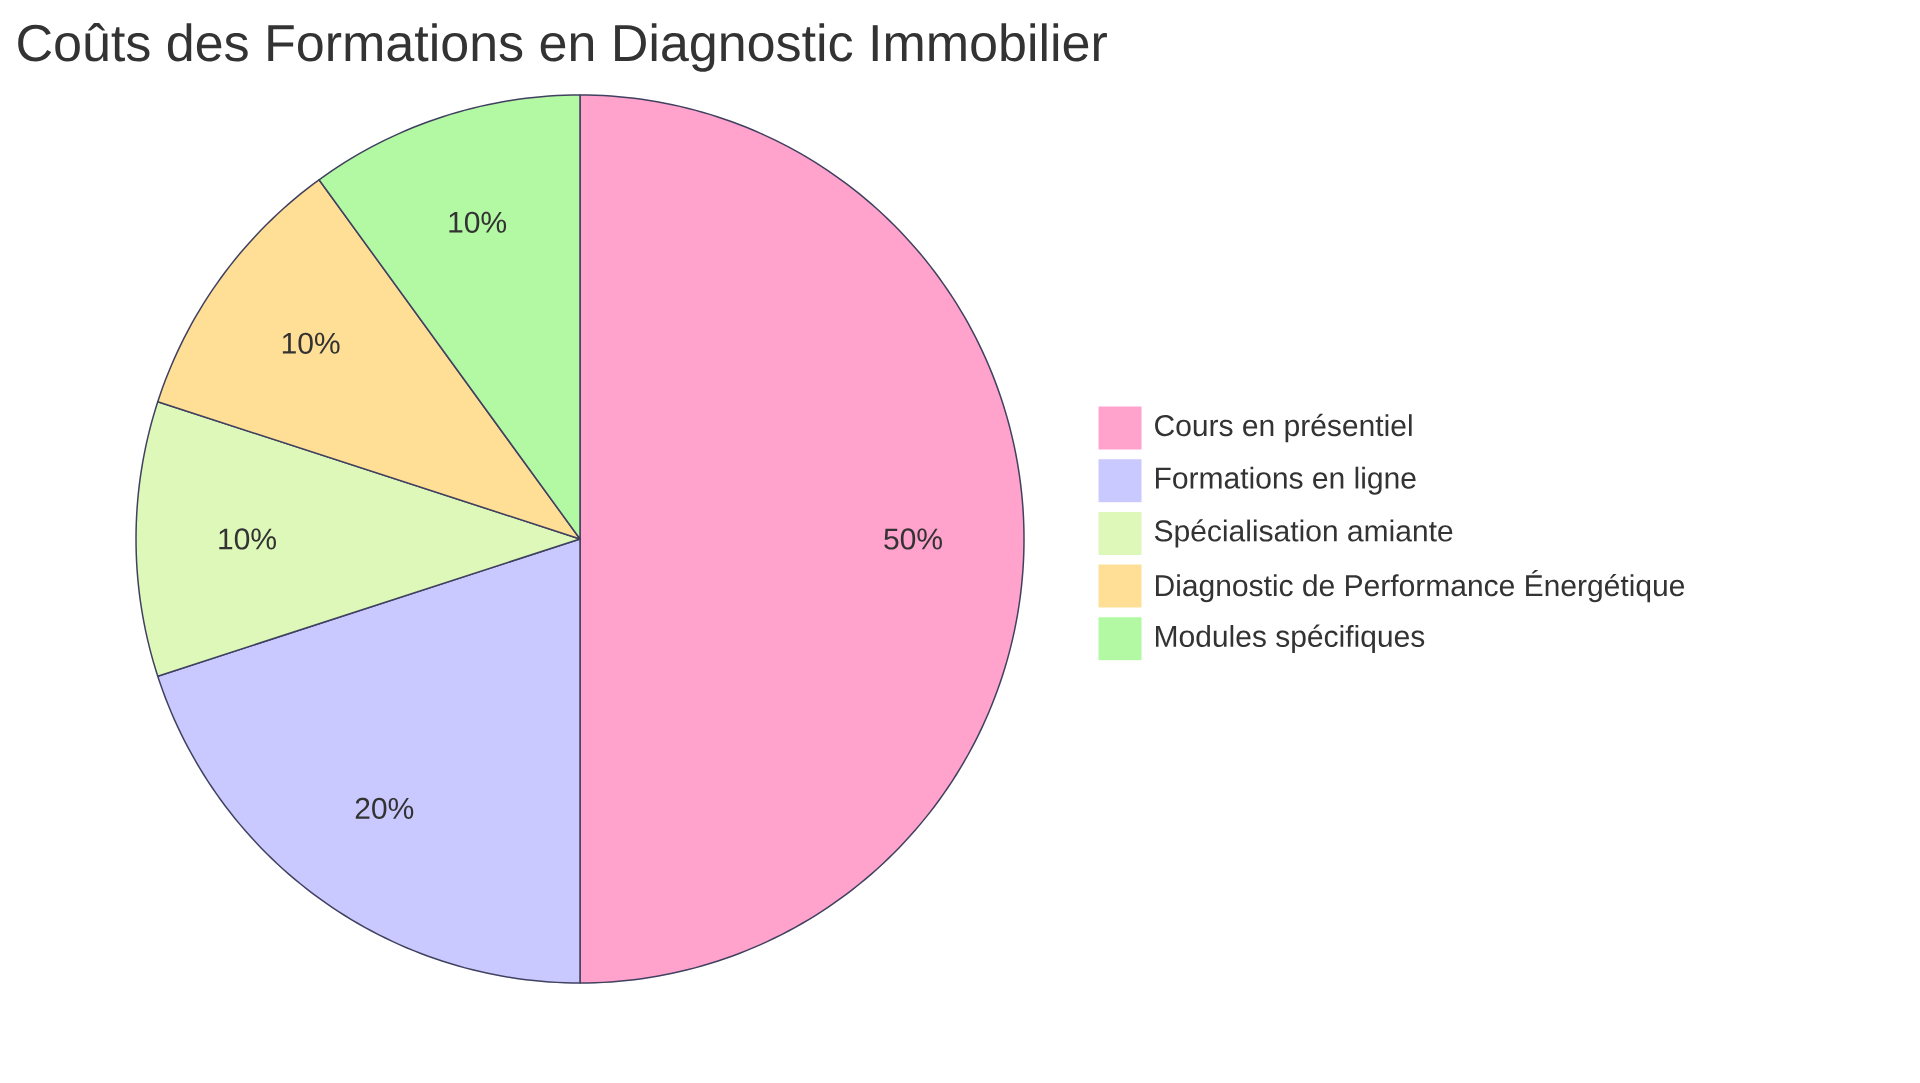 The width and height of the screenshot is (1920, 1083). I want to click on legend-label: Spécialisation amiante, so click(1303, 533).